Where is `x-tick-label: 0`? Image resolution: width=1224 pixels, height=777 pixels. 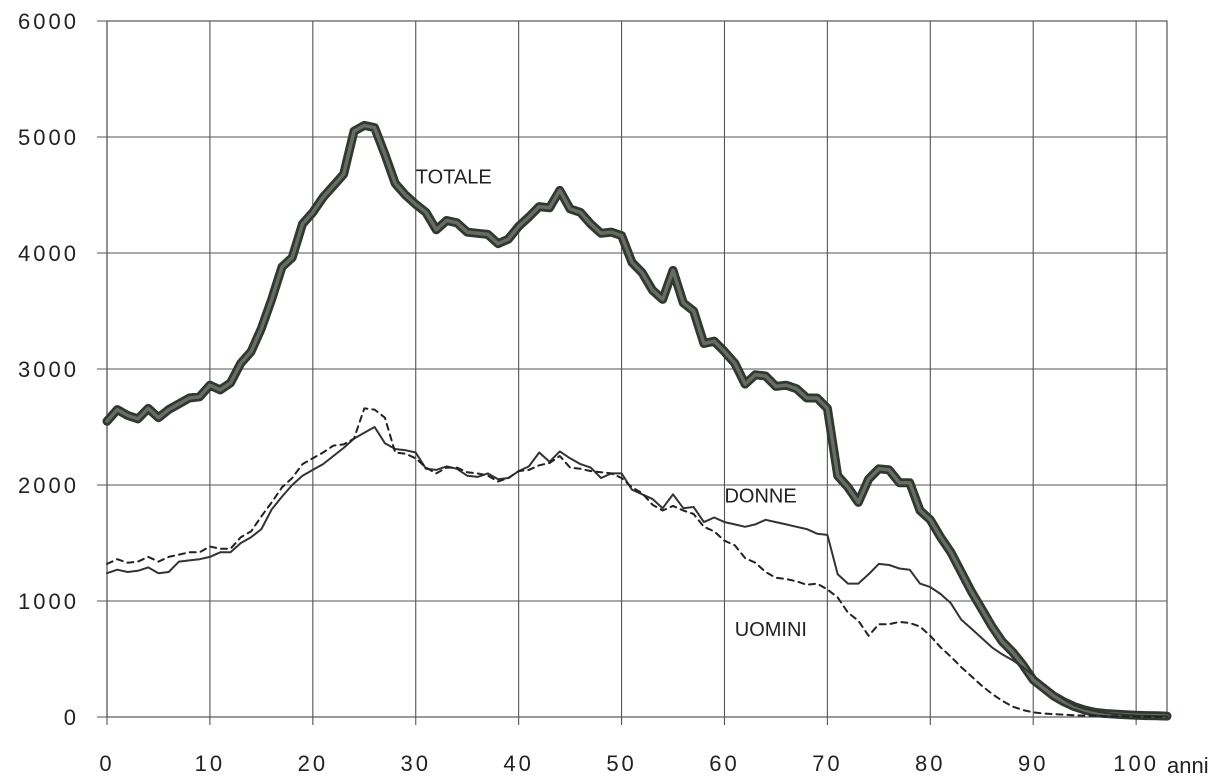
x-tick-label: 0 is located at coordinates (106, 763).